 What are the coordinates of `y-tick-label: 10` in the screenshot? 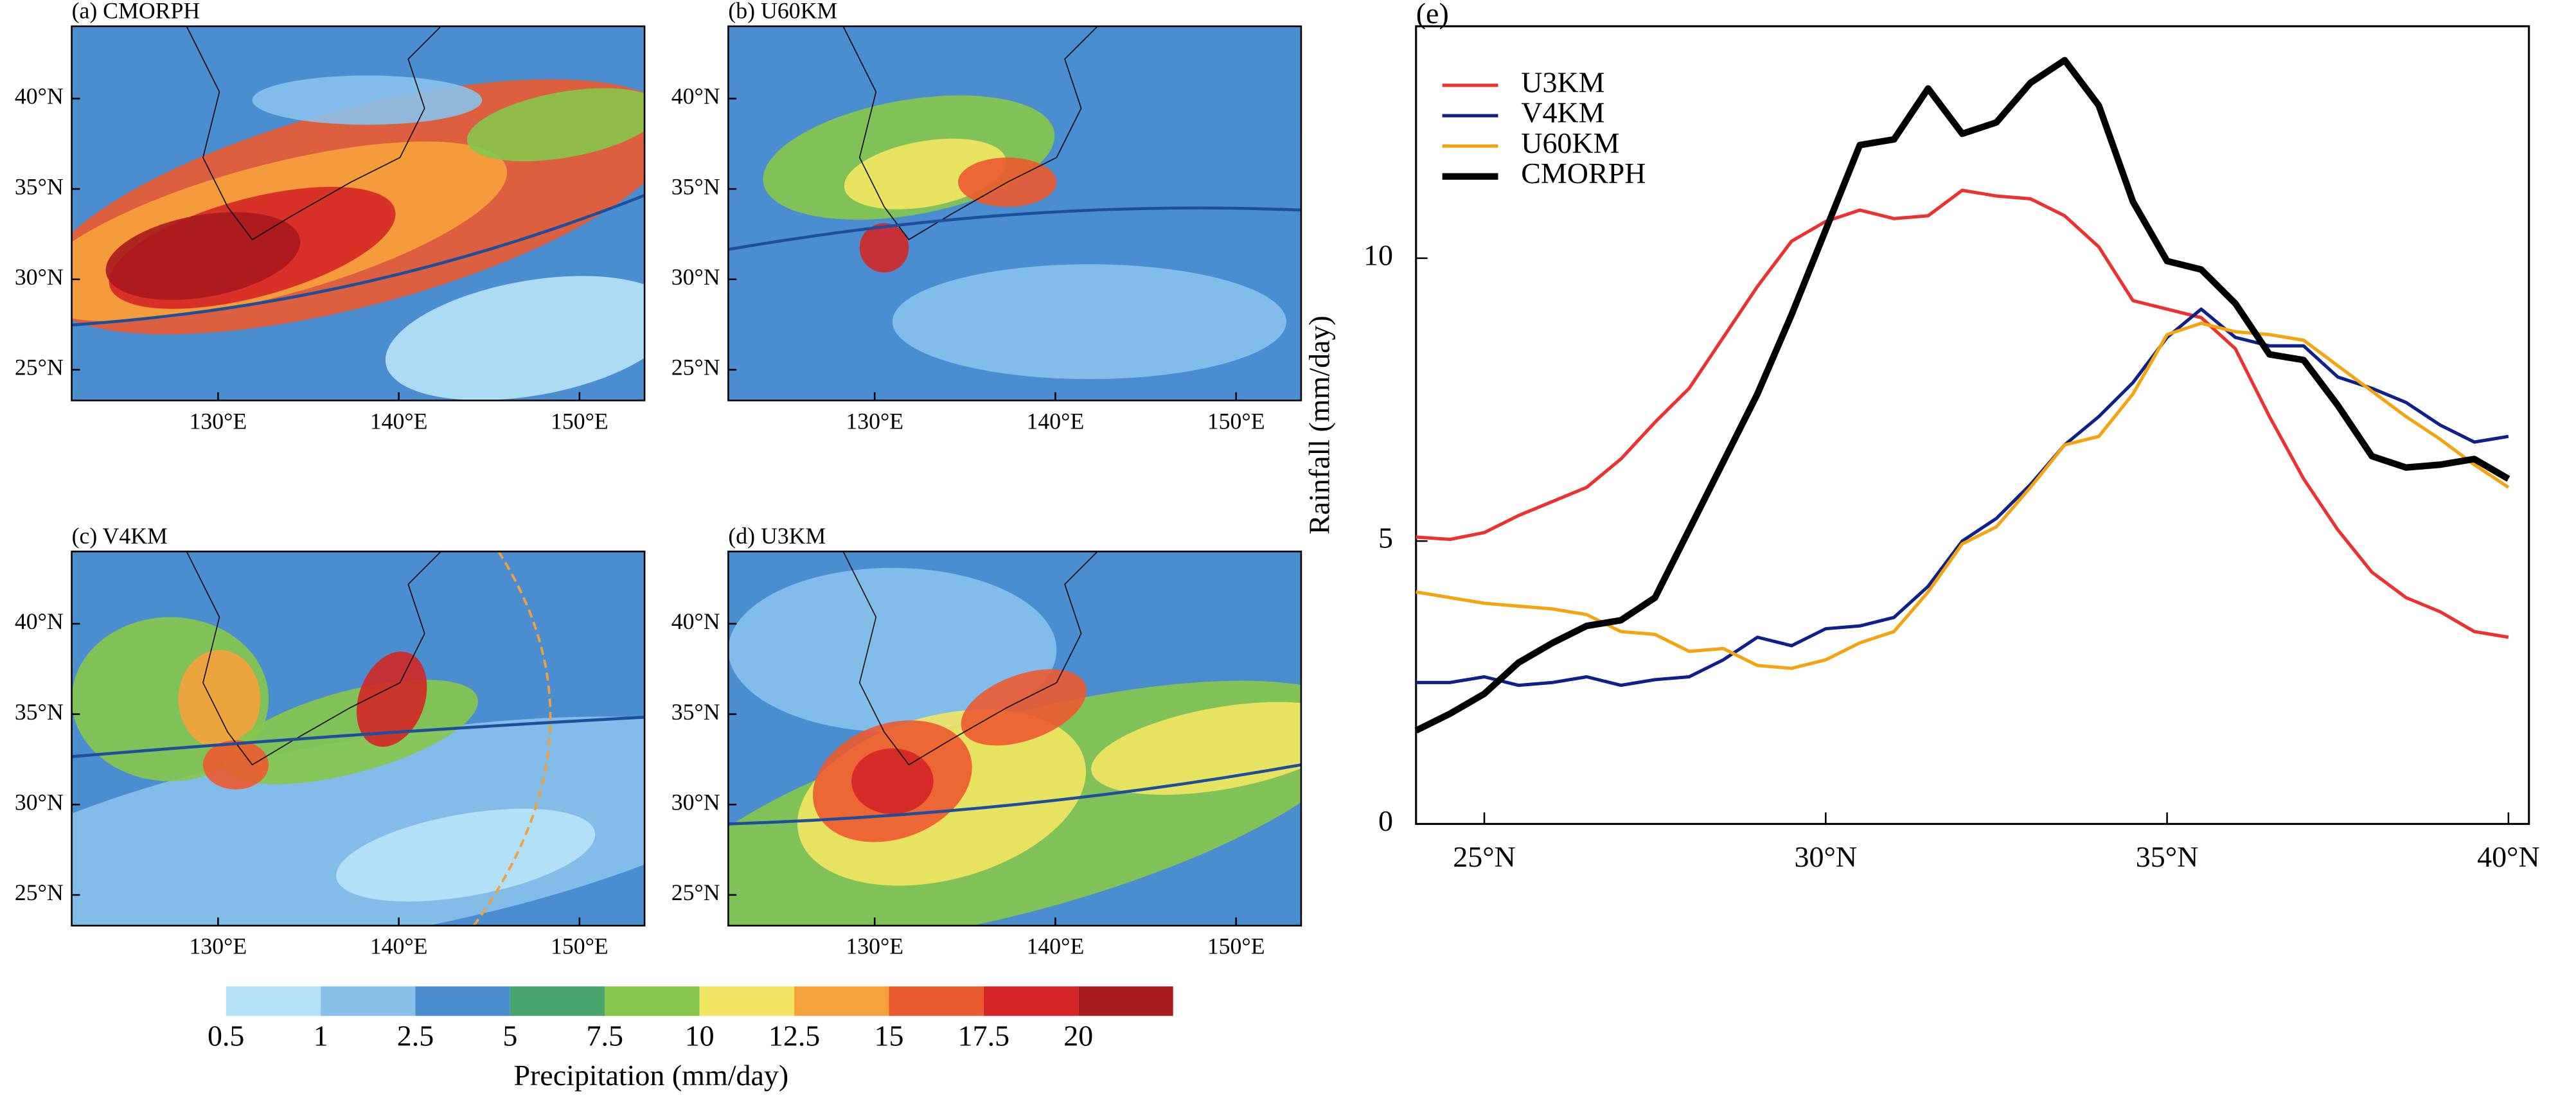 It's located at (1378, 254).